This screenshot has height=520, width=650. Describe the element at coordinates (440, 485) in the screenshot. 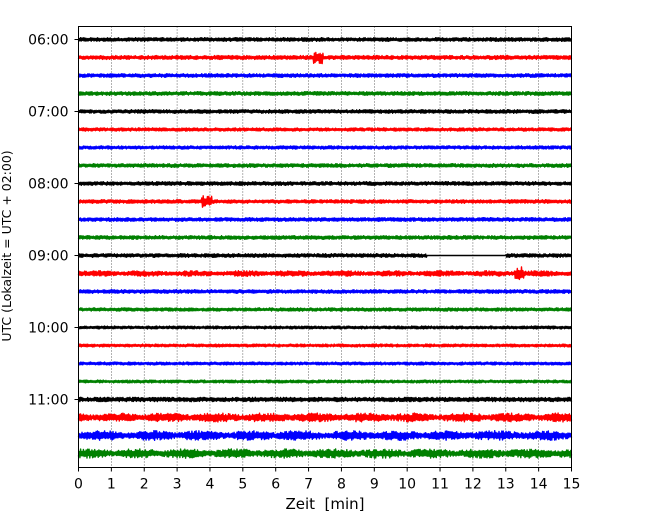

I see `x-tick-label: 11` at that location.